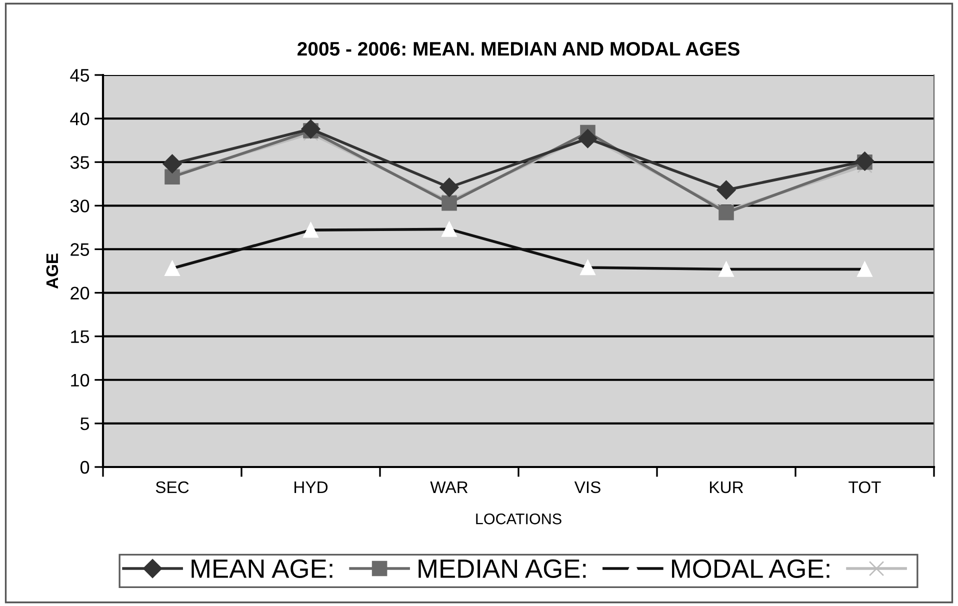 The image size is (958, 606). Describe the element at coordinates (449, 487) in the screenshot. I see `x-tick-label: WAR` at that location.